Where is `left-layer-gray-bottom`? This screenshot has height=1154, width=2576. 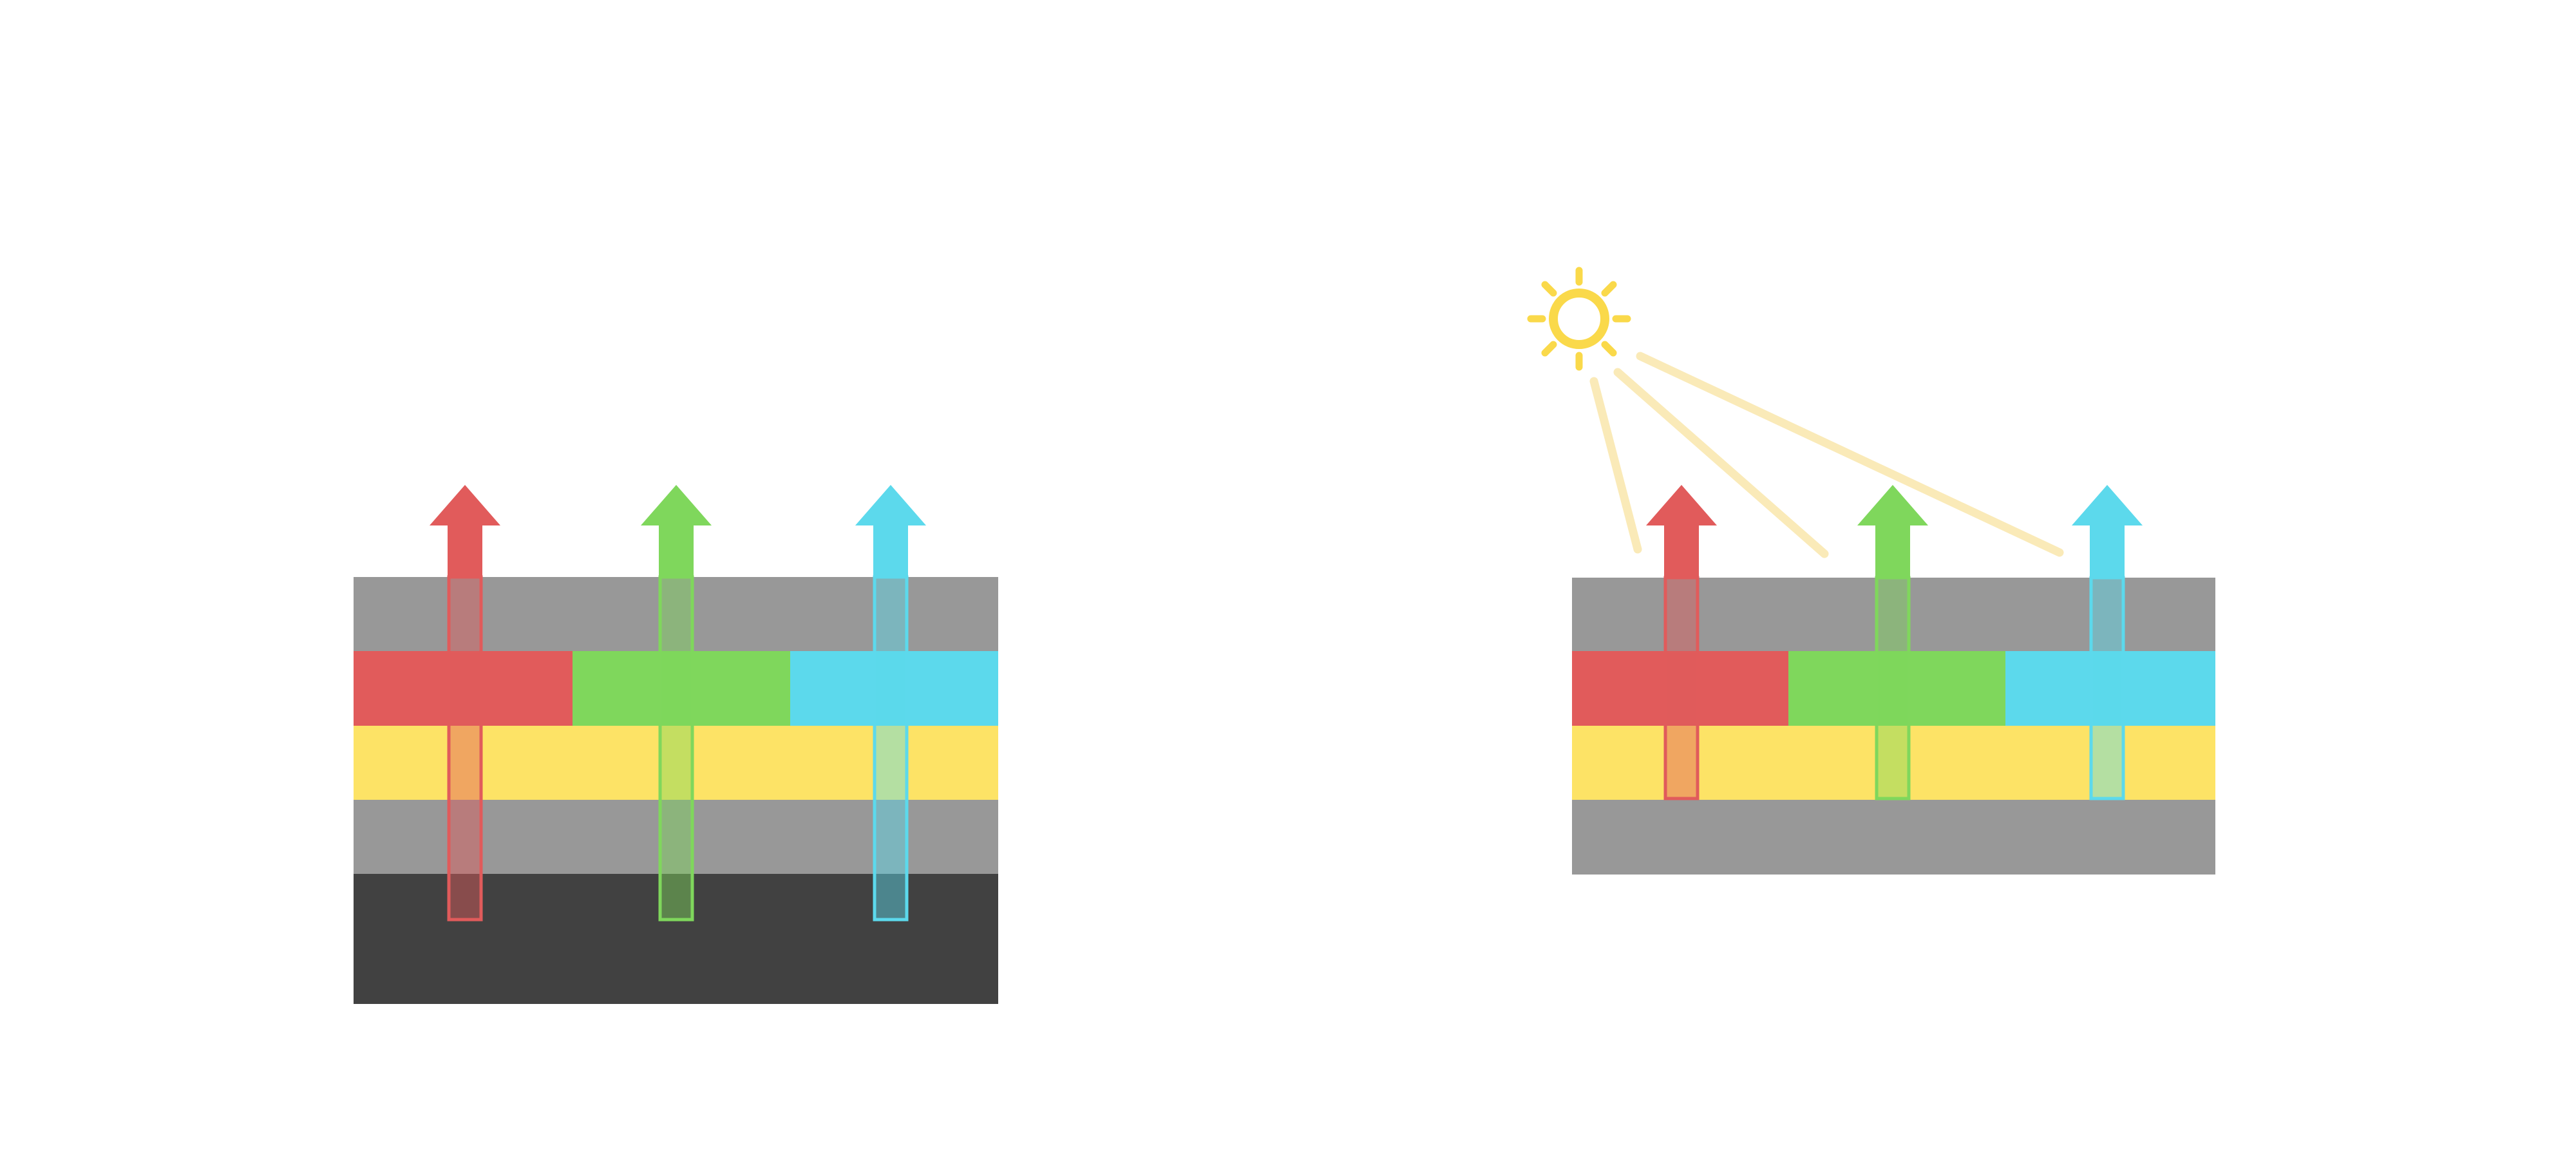 left-layer-gray-bottom is located at coordinates (676, 837).